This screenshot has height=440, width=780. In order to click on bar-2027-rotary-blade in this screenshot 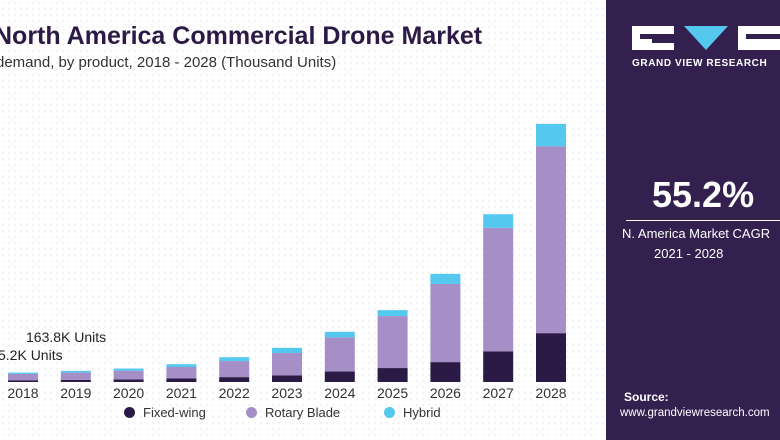, I will do `click(498, 289)`.